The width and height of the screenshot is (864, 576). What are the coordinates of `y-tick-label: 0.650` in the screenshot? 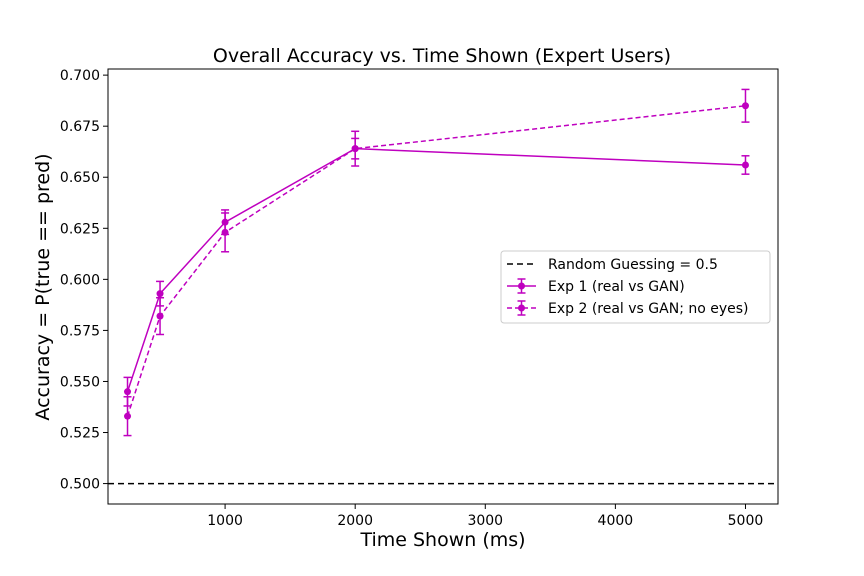 It's located at (80, 178).